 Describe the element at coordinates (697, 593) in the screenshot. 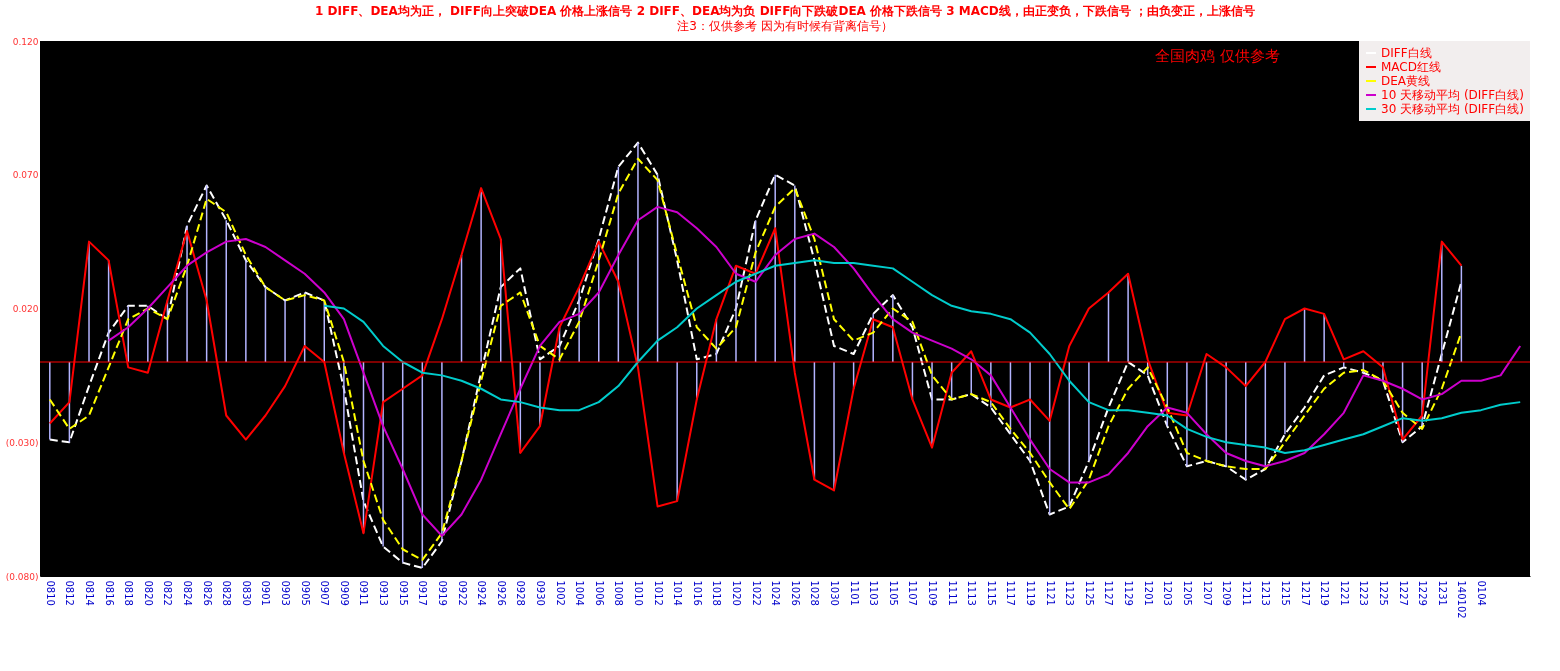

I see `x-tick-label: 1016` at that location.